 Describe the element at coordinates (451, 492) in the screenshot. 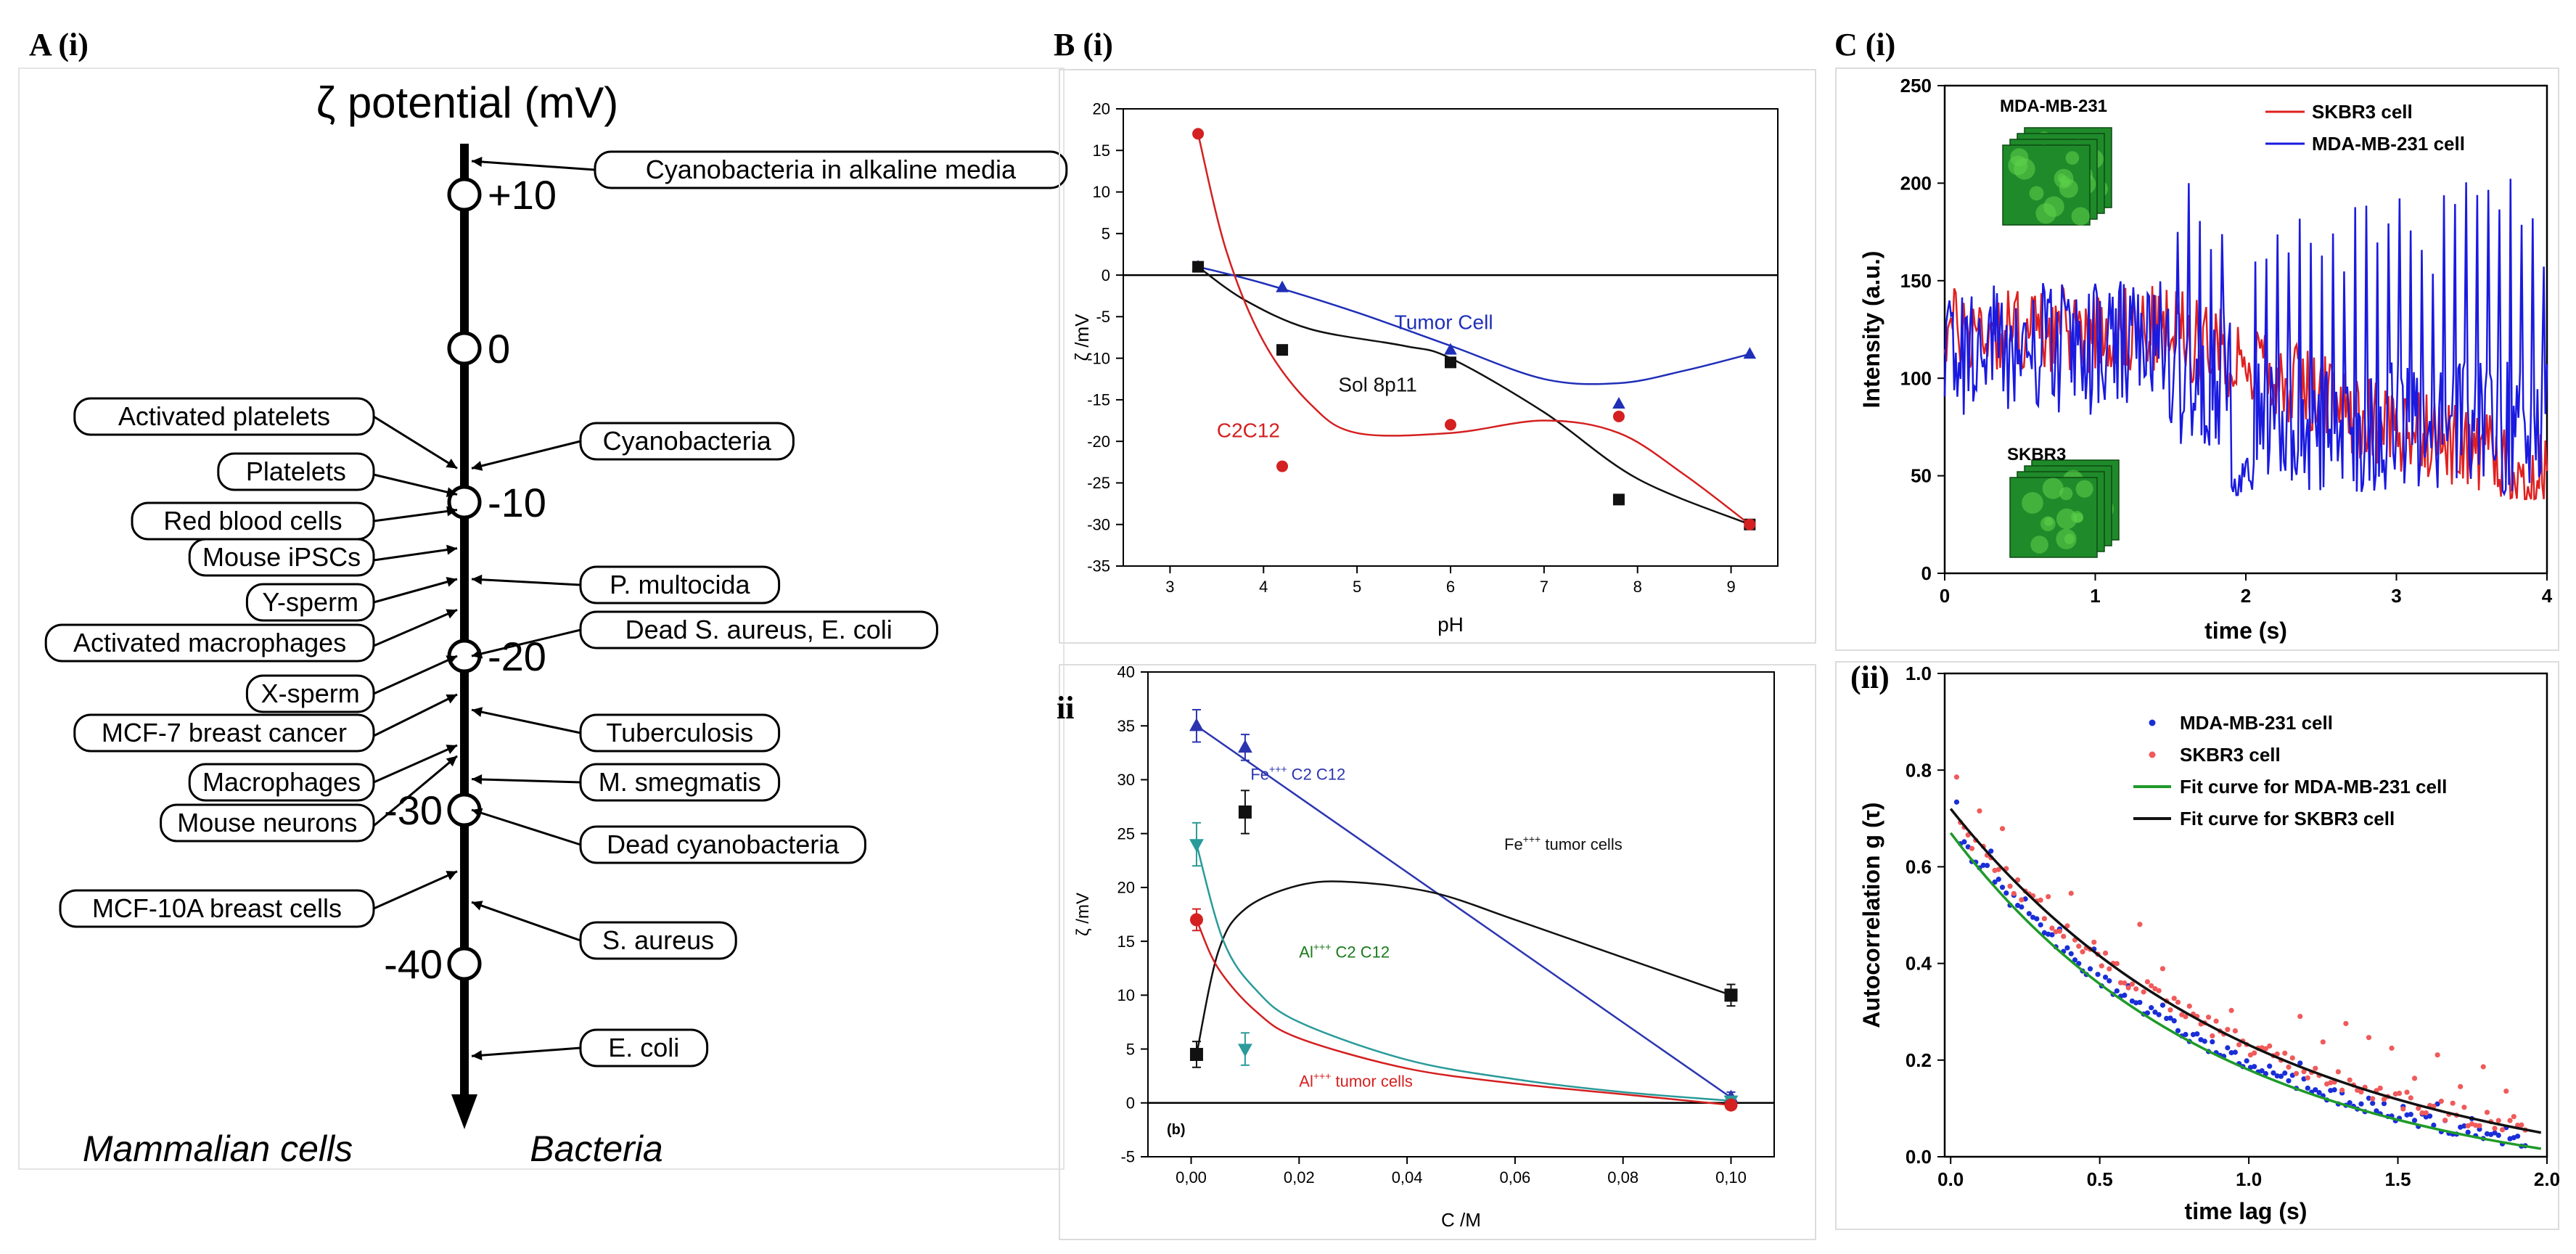

I see `mammal-platelets-arrowhead` at that location.